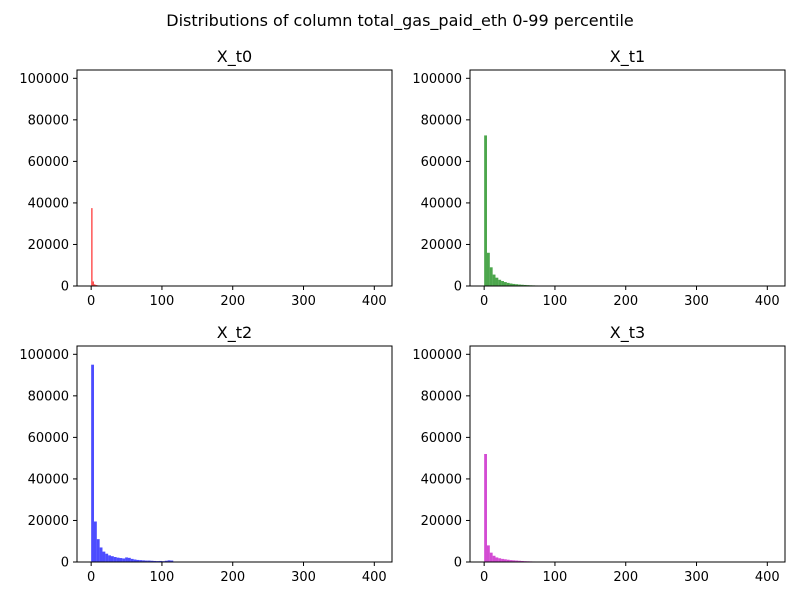 The width and height of the screenshot is (800, 600). Describe the element at coordinates (627, 57) in the screenshot. I see `subplot-title: X_t1` at that location.